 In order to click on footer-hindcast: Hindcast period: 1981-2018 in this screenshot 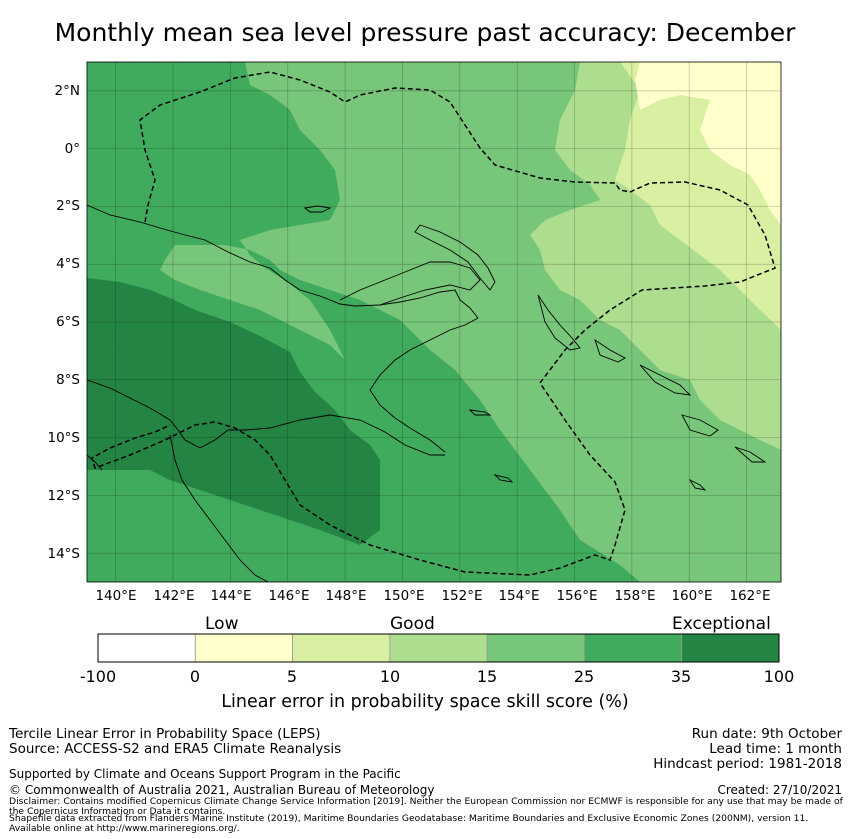, I will do `click(747, 764)`.